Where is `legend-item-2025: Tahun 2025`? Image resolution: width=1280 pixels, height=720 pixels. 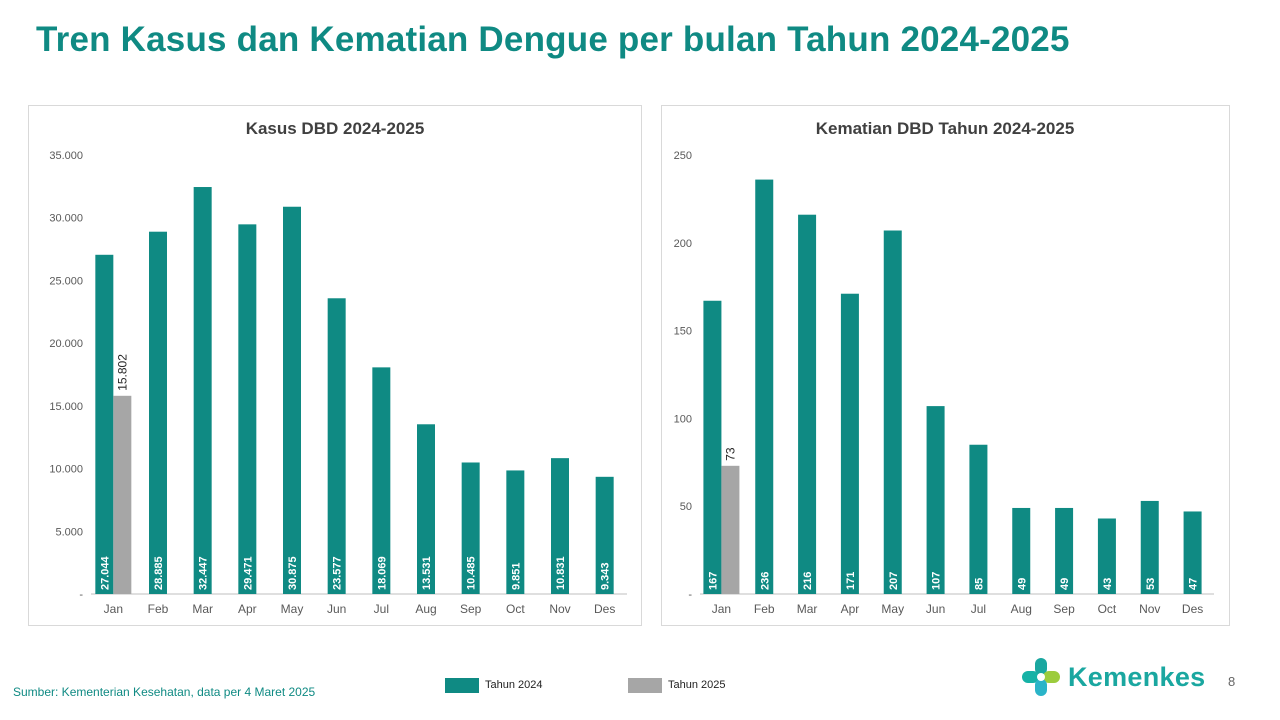
legend-item-2025: Tahun 2025 is located at coordinates (677, 685).